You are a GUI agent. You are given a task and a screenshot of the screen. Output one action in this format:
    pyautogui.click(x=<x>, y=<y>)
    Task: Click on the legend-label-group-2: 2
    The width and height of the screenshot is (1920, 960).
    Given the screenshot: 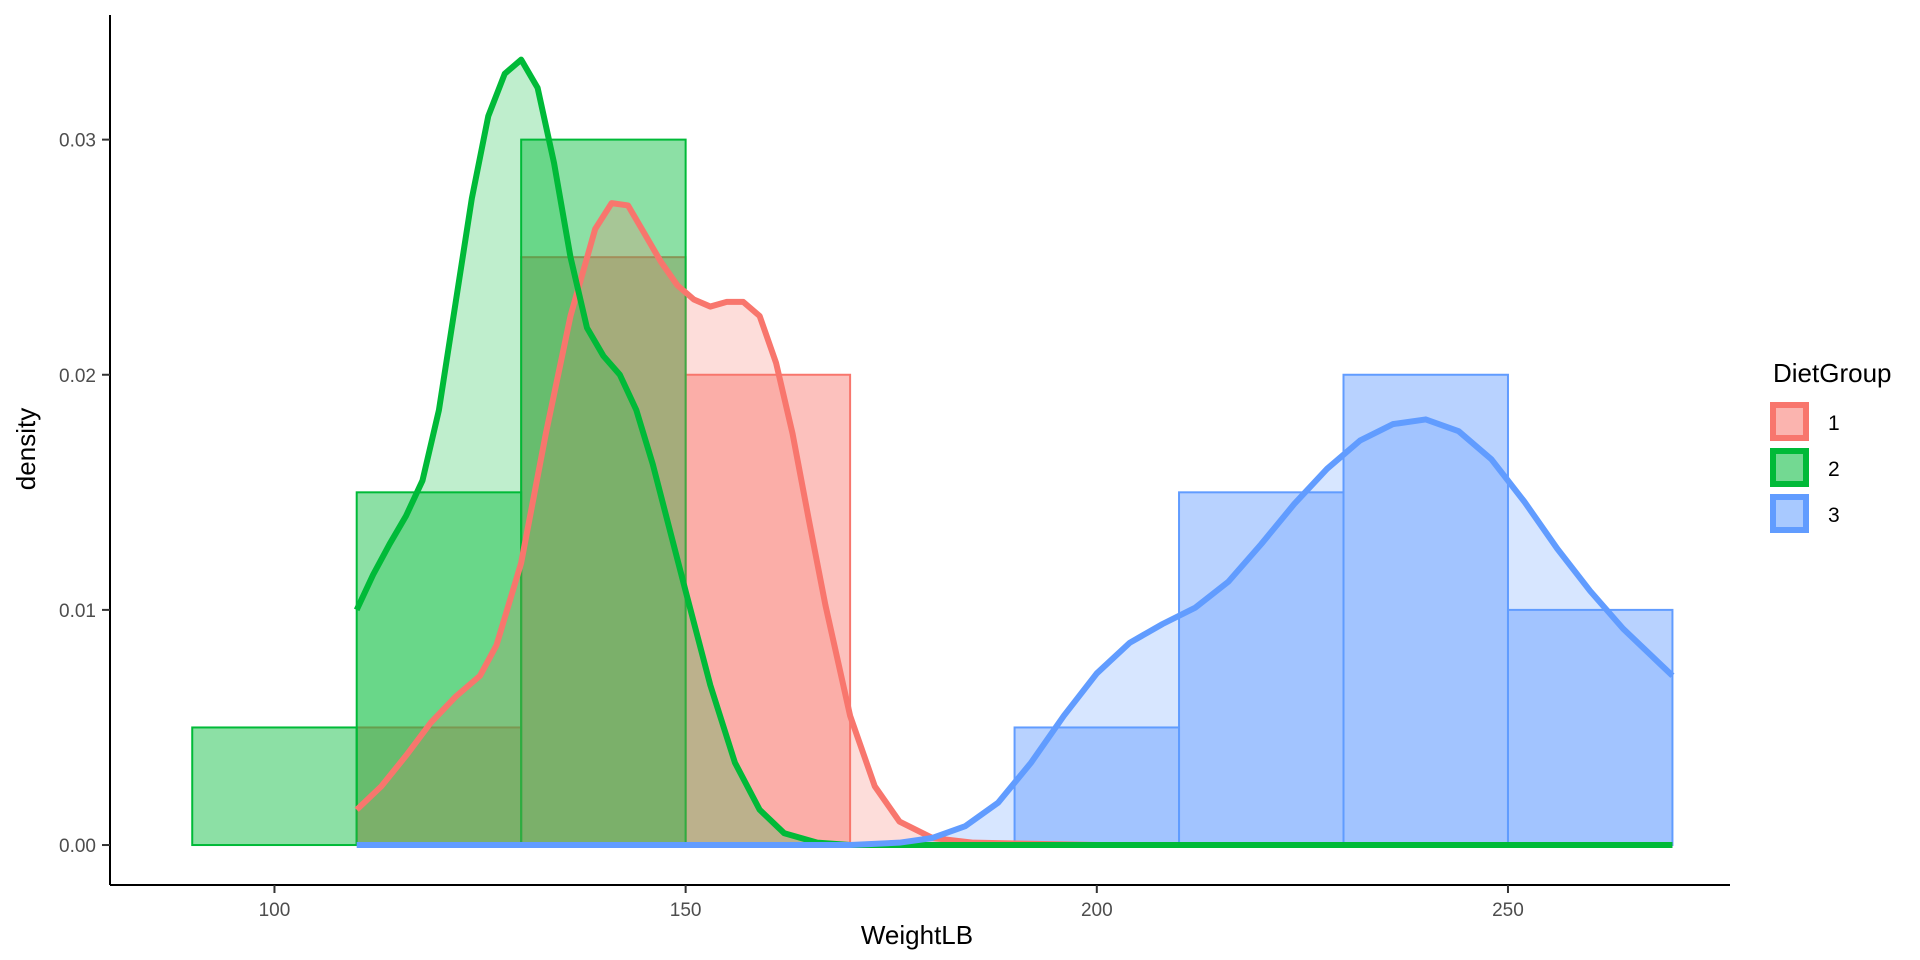 What is the action you would take?
    pyautogui.click(x=1834, y=469)
    